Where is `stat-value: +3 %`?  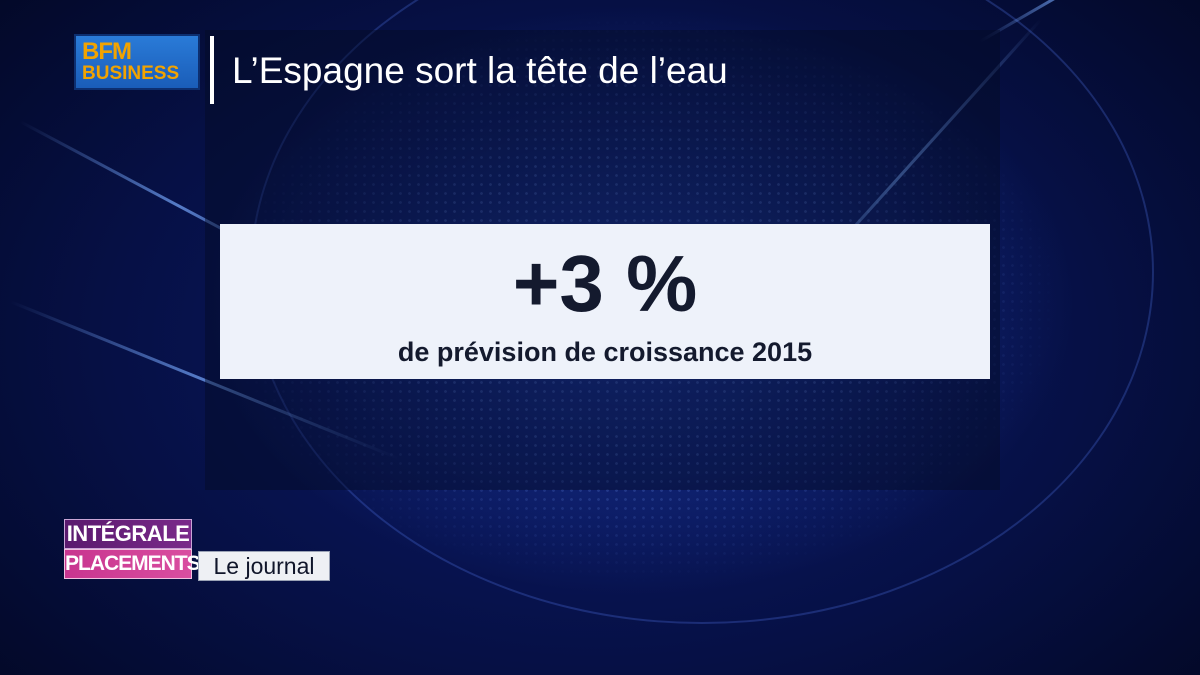 stat-value: +3 % is located at coordinates (605, 283).